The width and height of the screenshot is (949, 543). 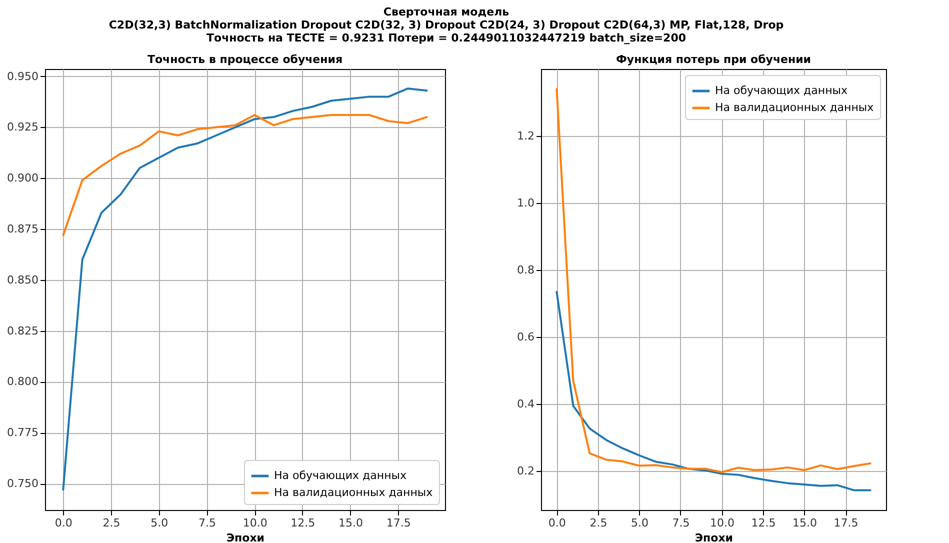 I want to click on y-tick-label: 0.950, so click(x=22, y=76).